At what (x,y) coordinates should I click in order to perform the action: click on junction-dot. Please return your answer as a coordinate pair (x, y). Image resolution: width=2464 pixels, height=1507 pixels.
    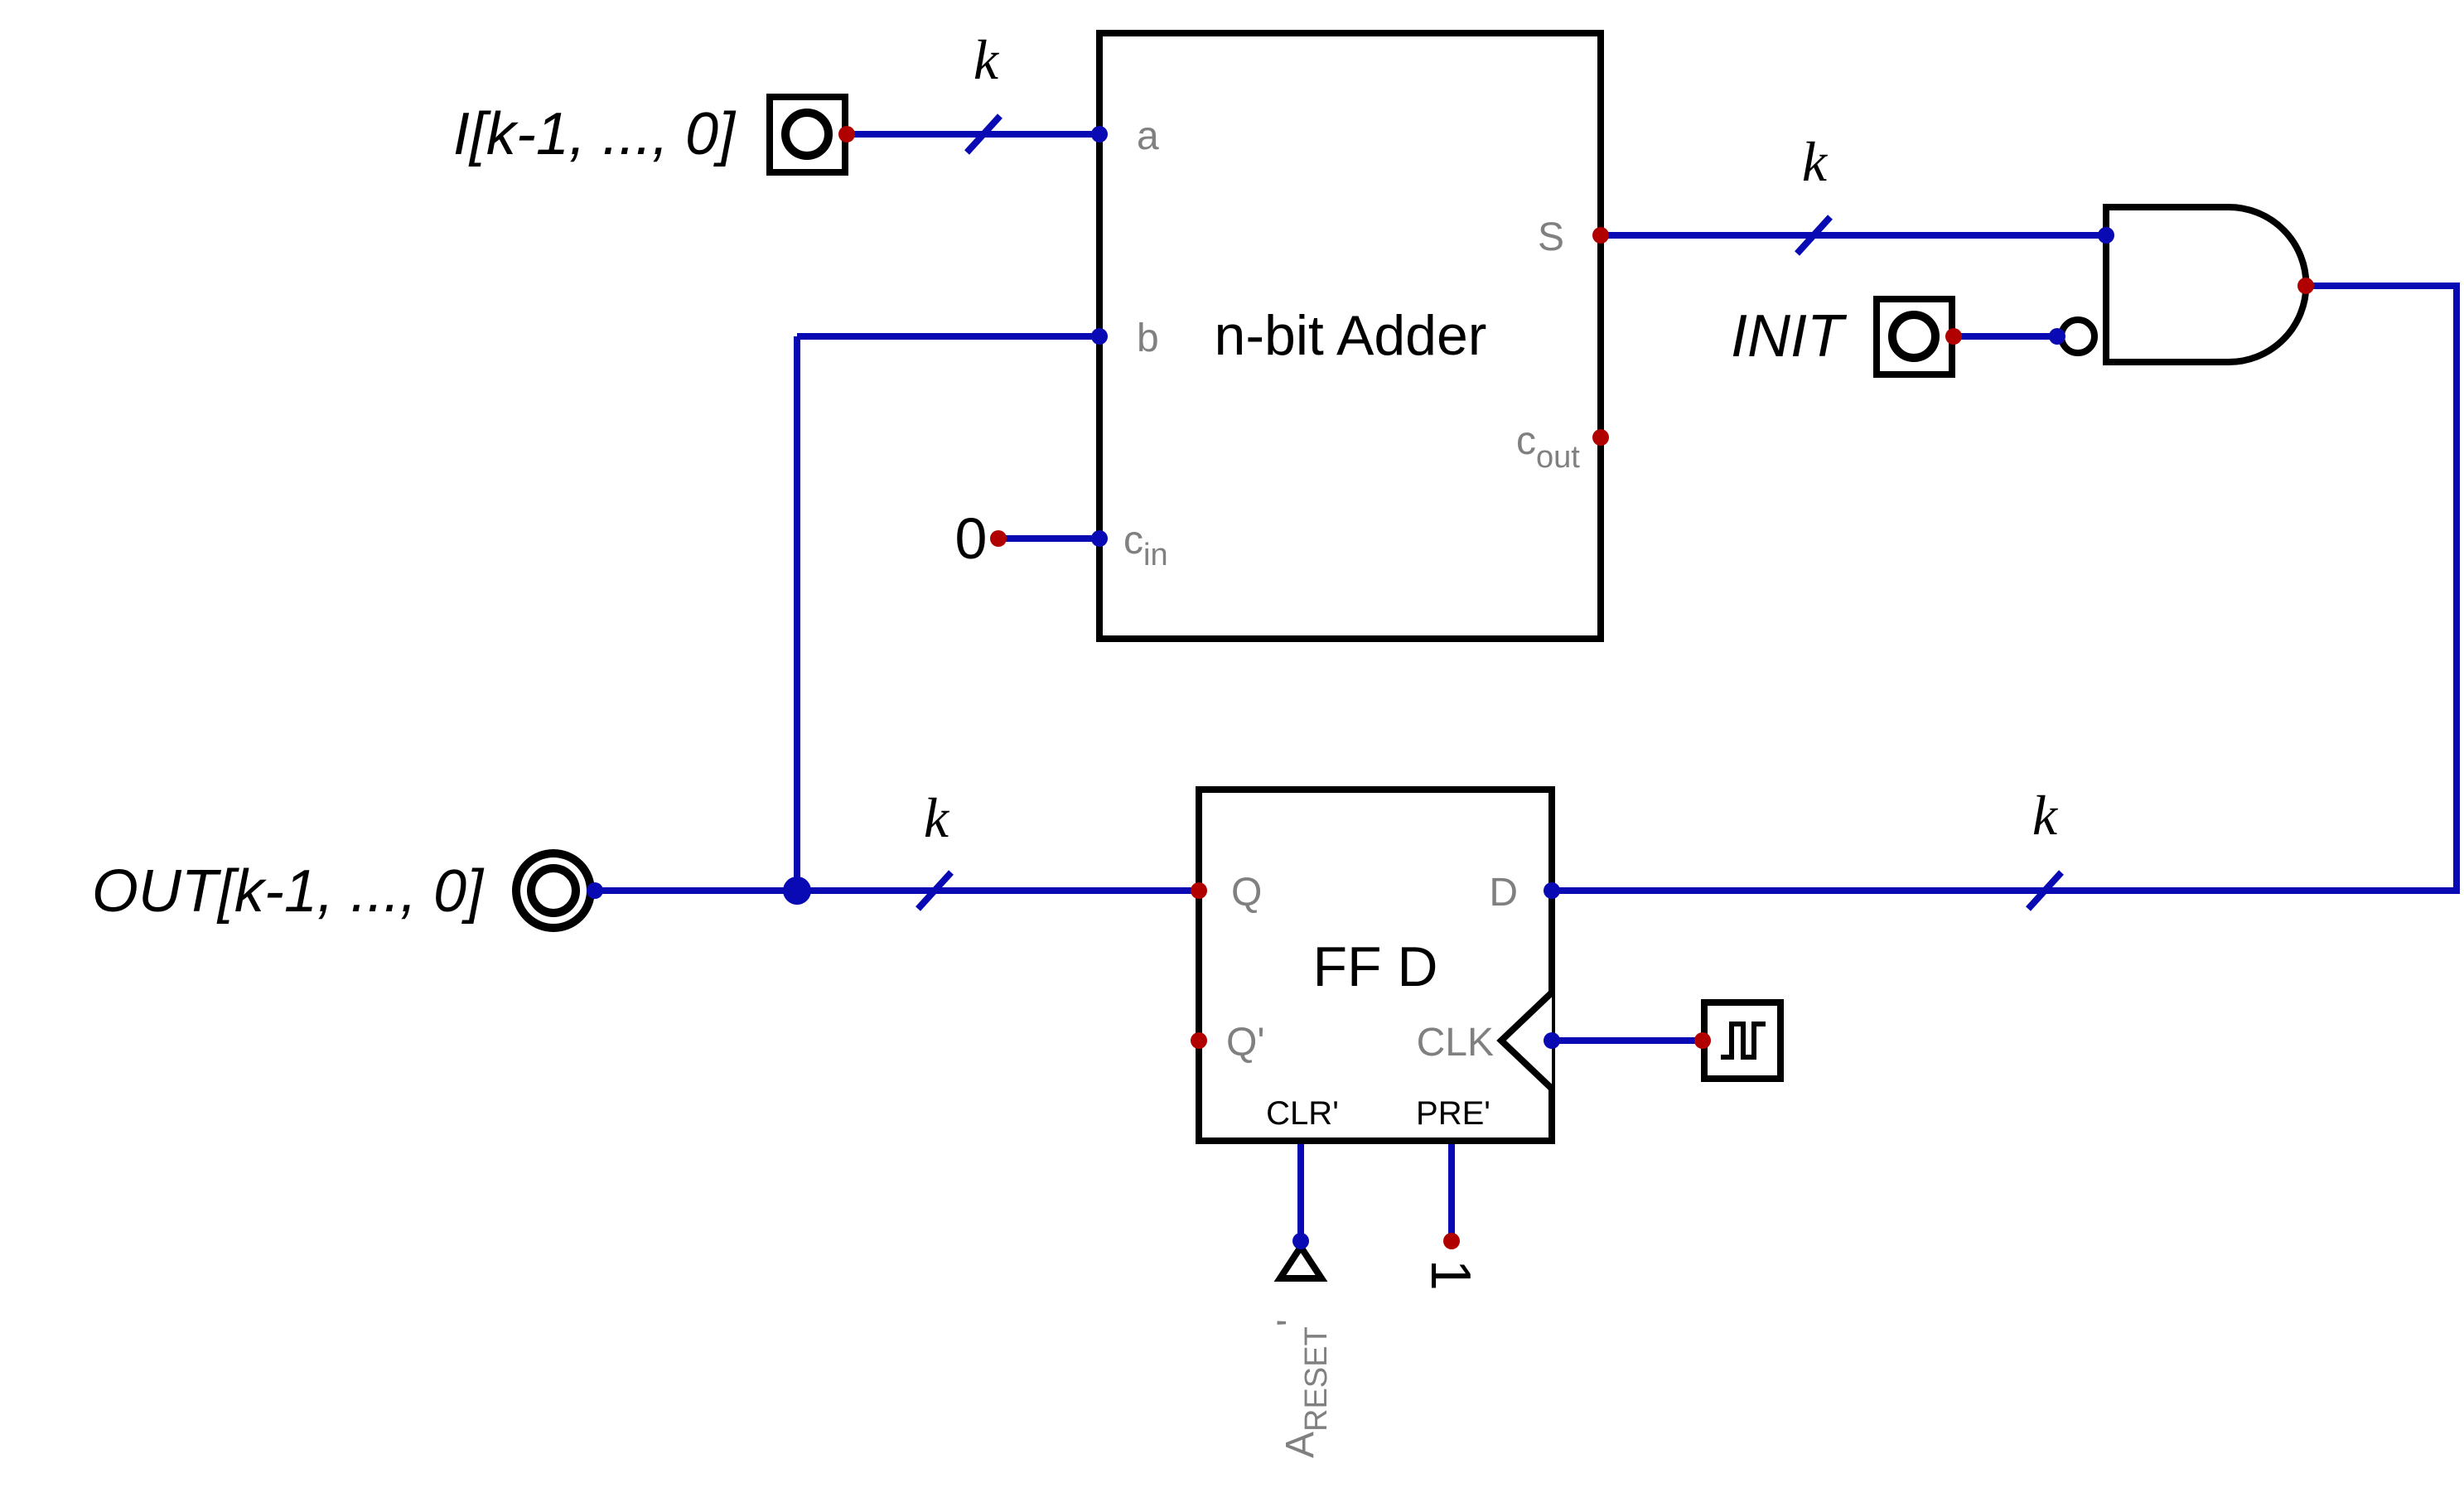
    Looking at the image, I should click on (797, 891).